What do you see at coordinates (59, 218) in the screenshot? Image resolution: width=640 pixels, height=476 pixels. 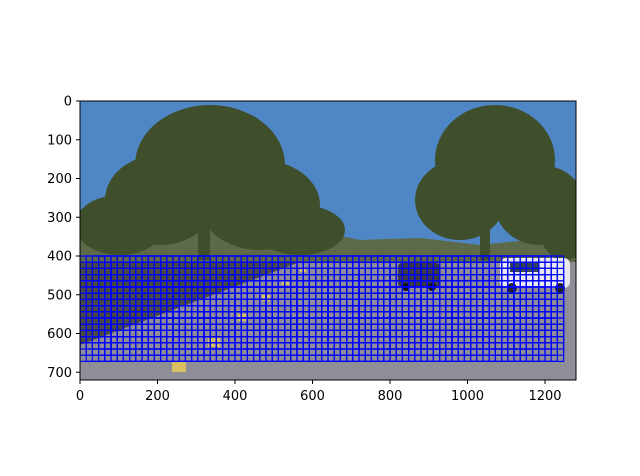 I see `y-tick-label: 300` at bounding box center [59, 218].